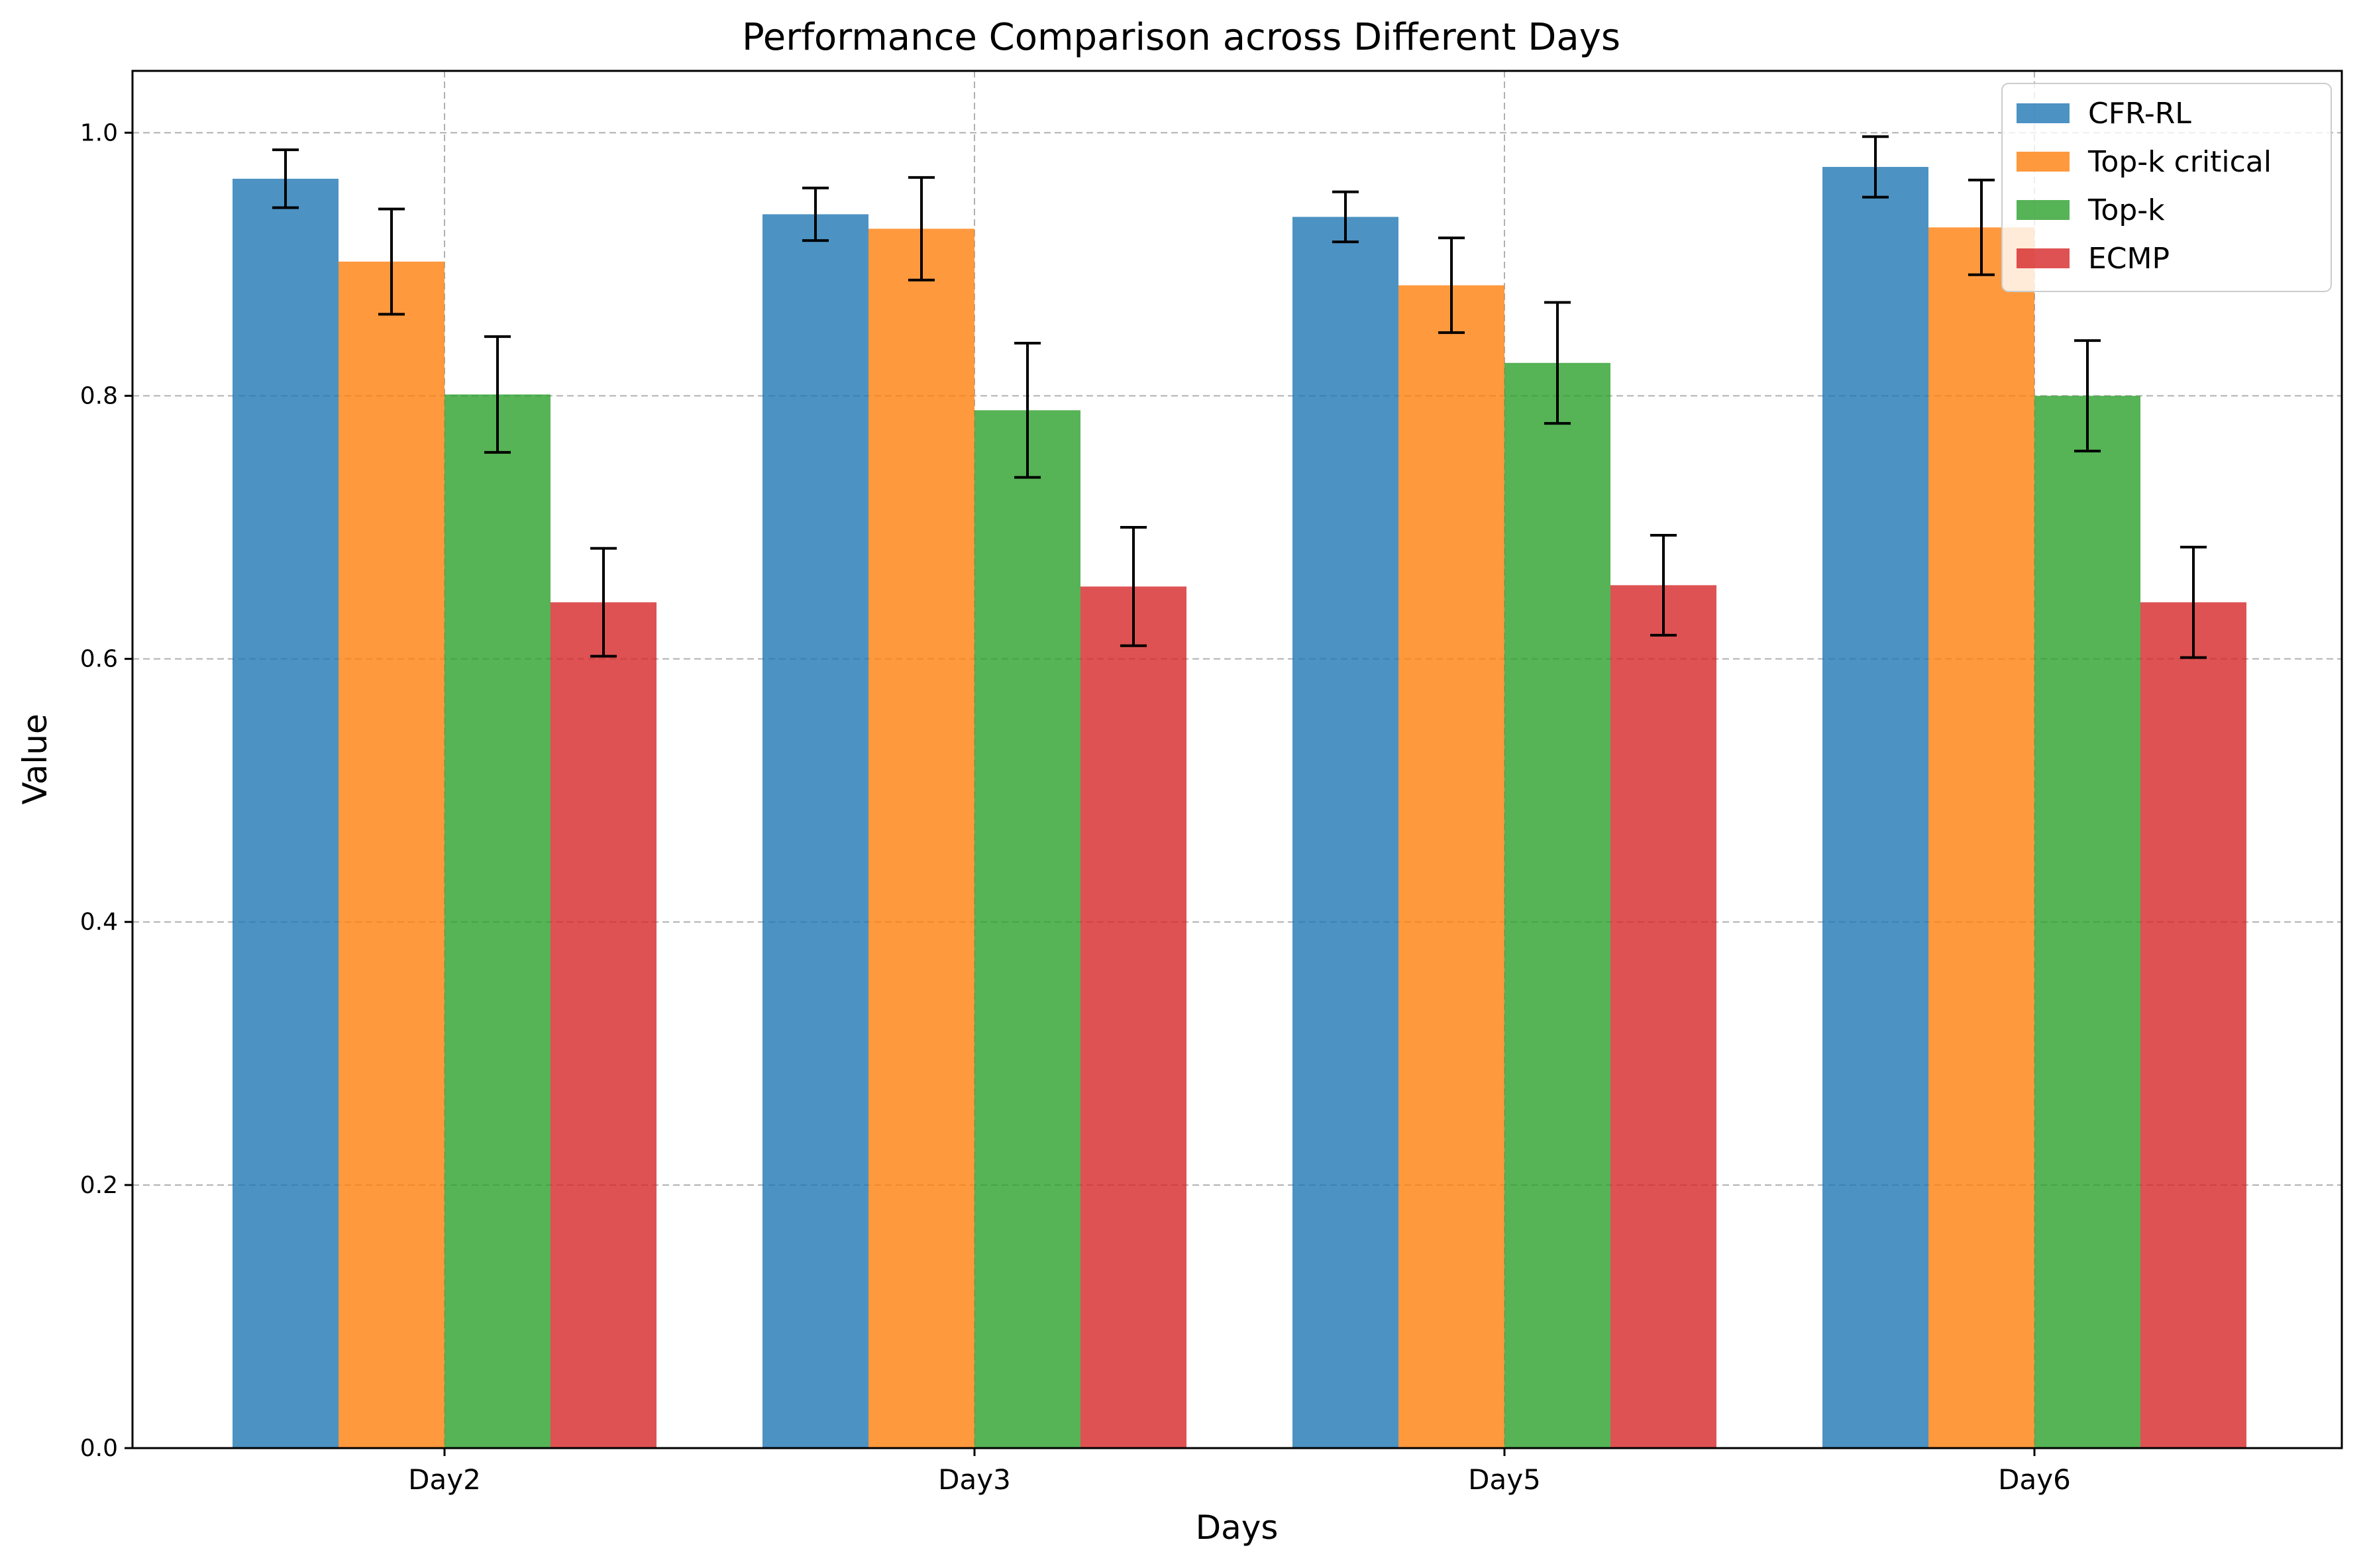 Image resolution: width=2365 pixels, height=1568 pixels. What do you see at coordinates (1239, 1472) in the screenshot?
I see `x-axis: Day2 Day3 Day5 Day6` at bounding box center [1239, 1472].